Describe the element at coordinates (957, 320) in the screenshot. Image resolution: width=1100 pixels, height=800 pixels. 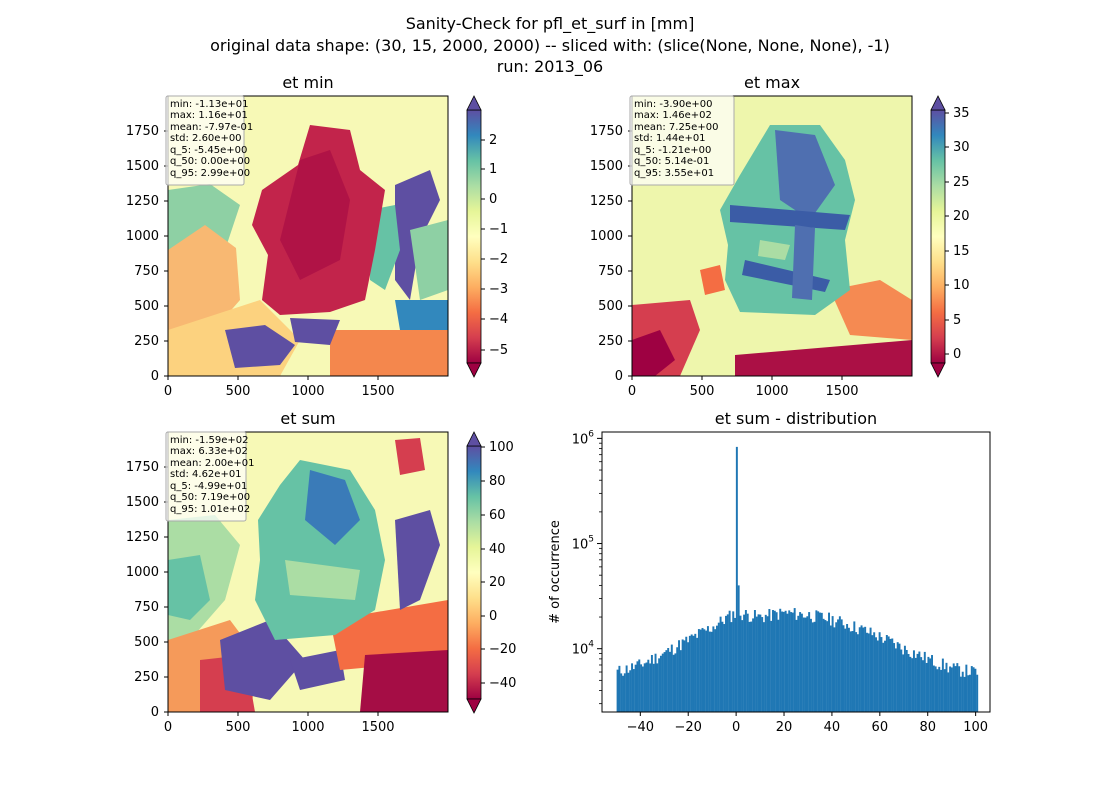
I see `colorbar-tick-label: 5` at that location.